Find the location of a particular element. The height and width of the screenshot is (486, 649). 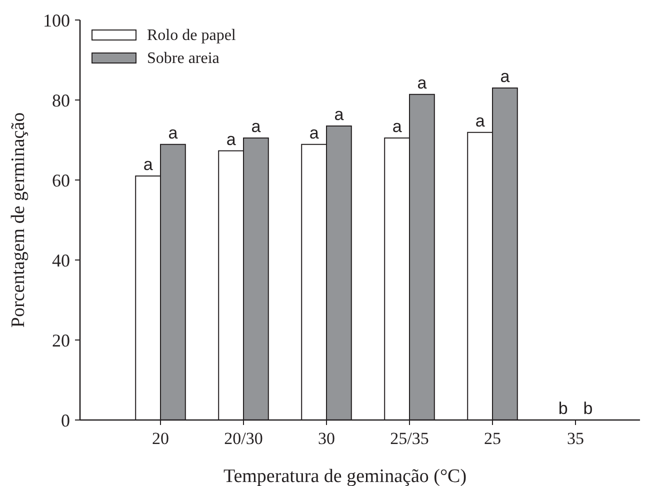

x-tick-label: 20 is located at coordinates (160, 438).